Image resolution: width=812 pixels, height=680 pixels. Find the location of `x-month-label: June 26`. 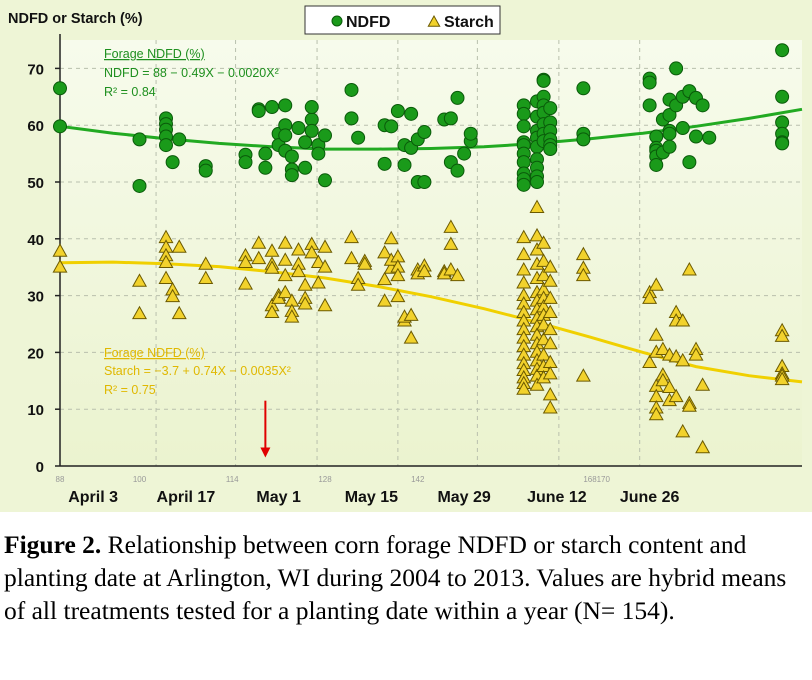

x-month-label: June 26 is located at coordinates (650, 497).